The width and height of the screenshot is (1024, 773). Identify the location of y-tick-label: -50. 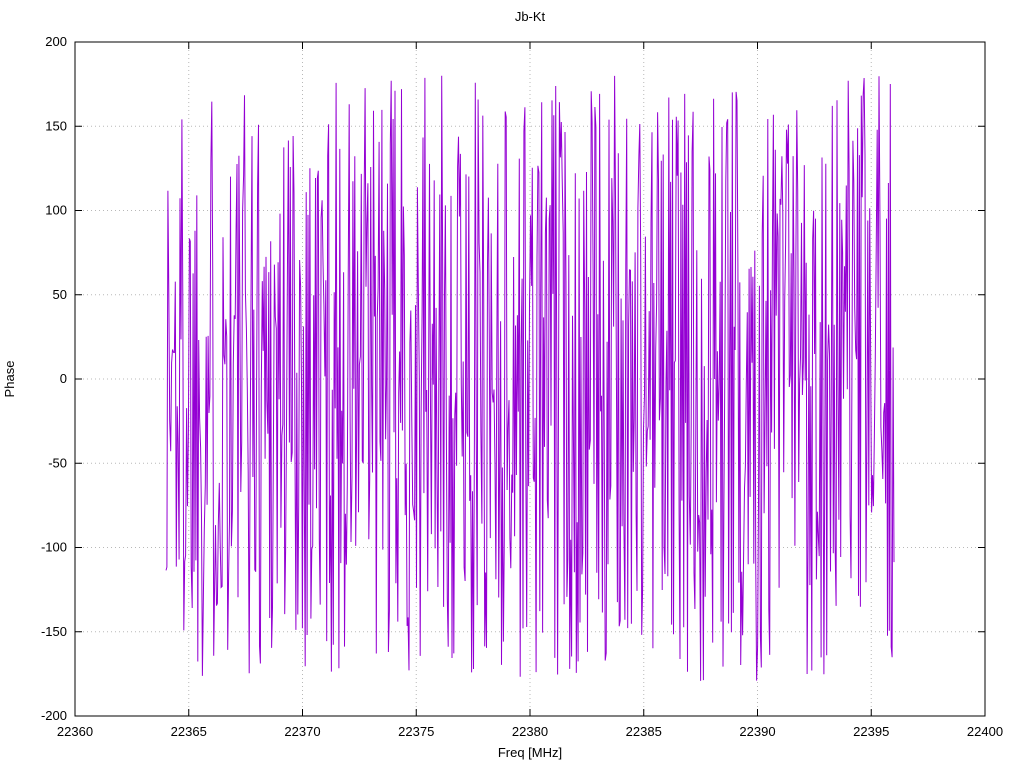
(57, 462).